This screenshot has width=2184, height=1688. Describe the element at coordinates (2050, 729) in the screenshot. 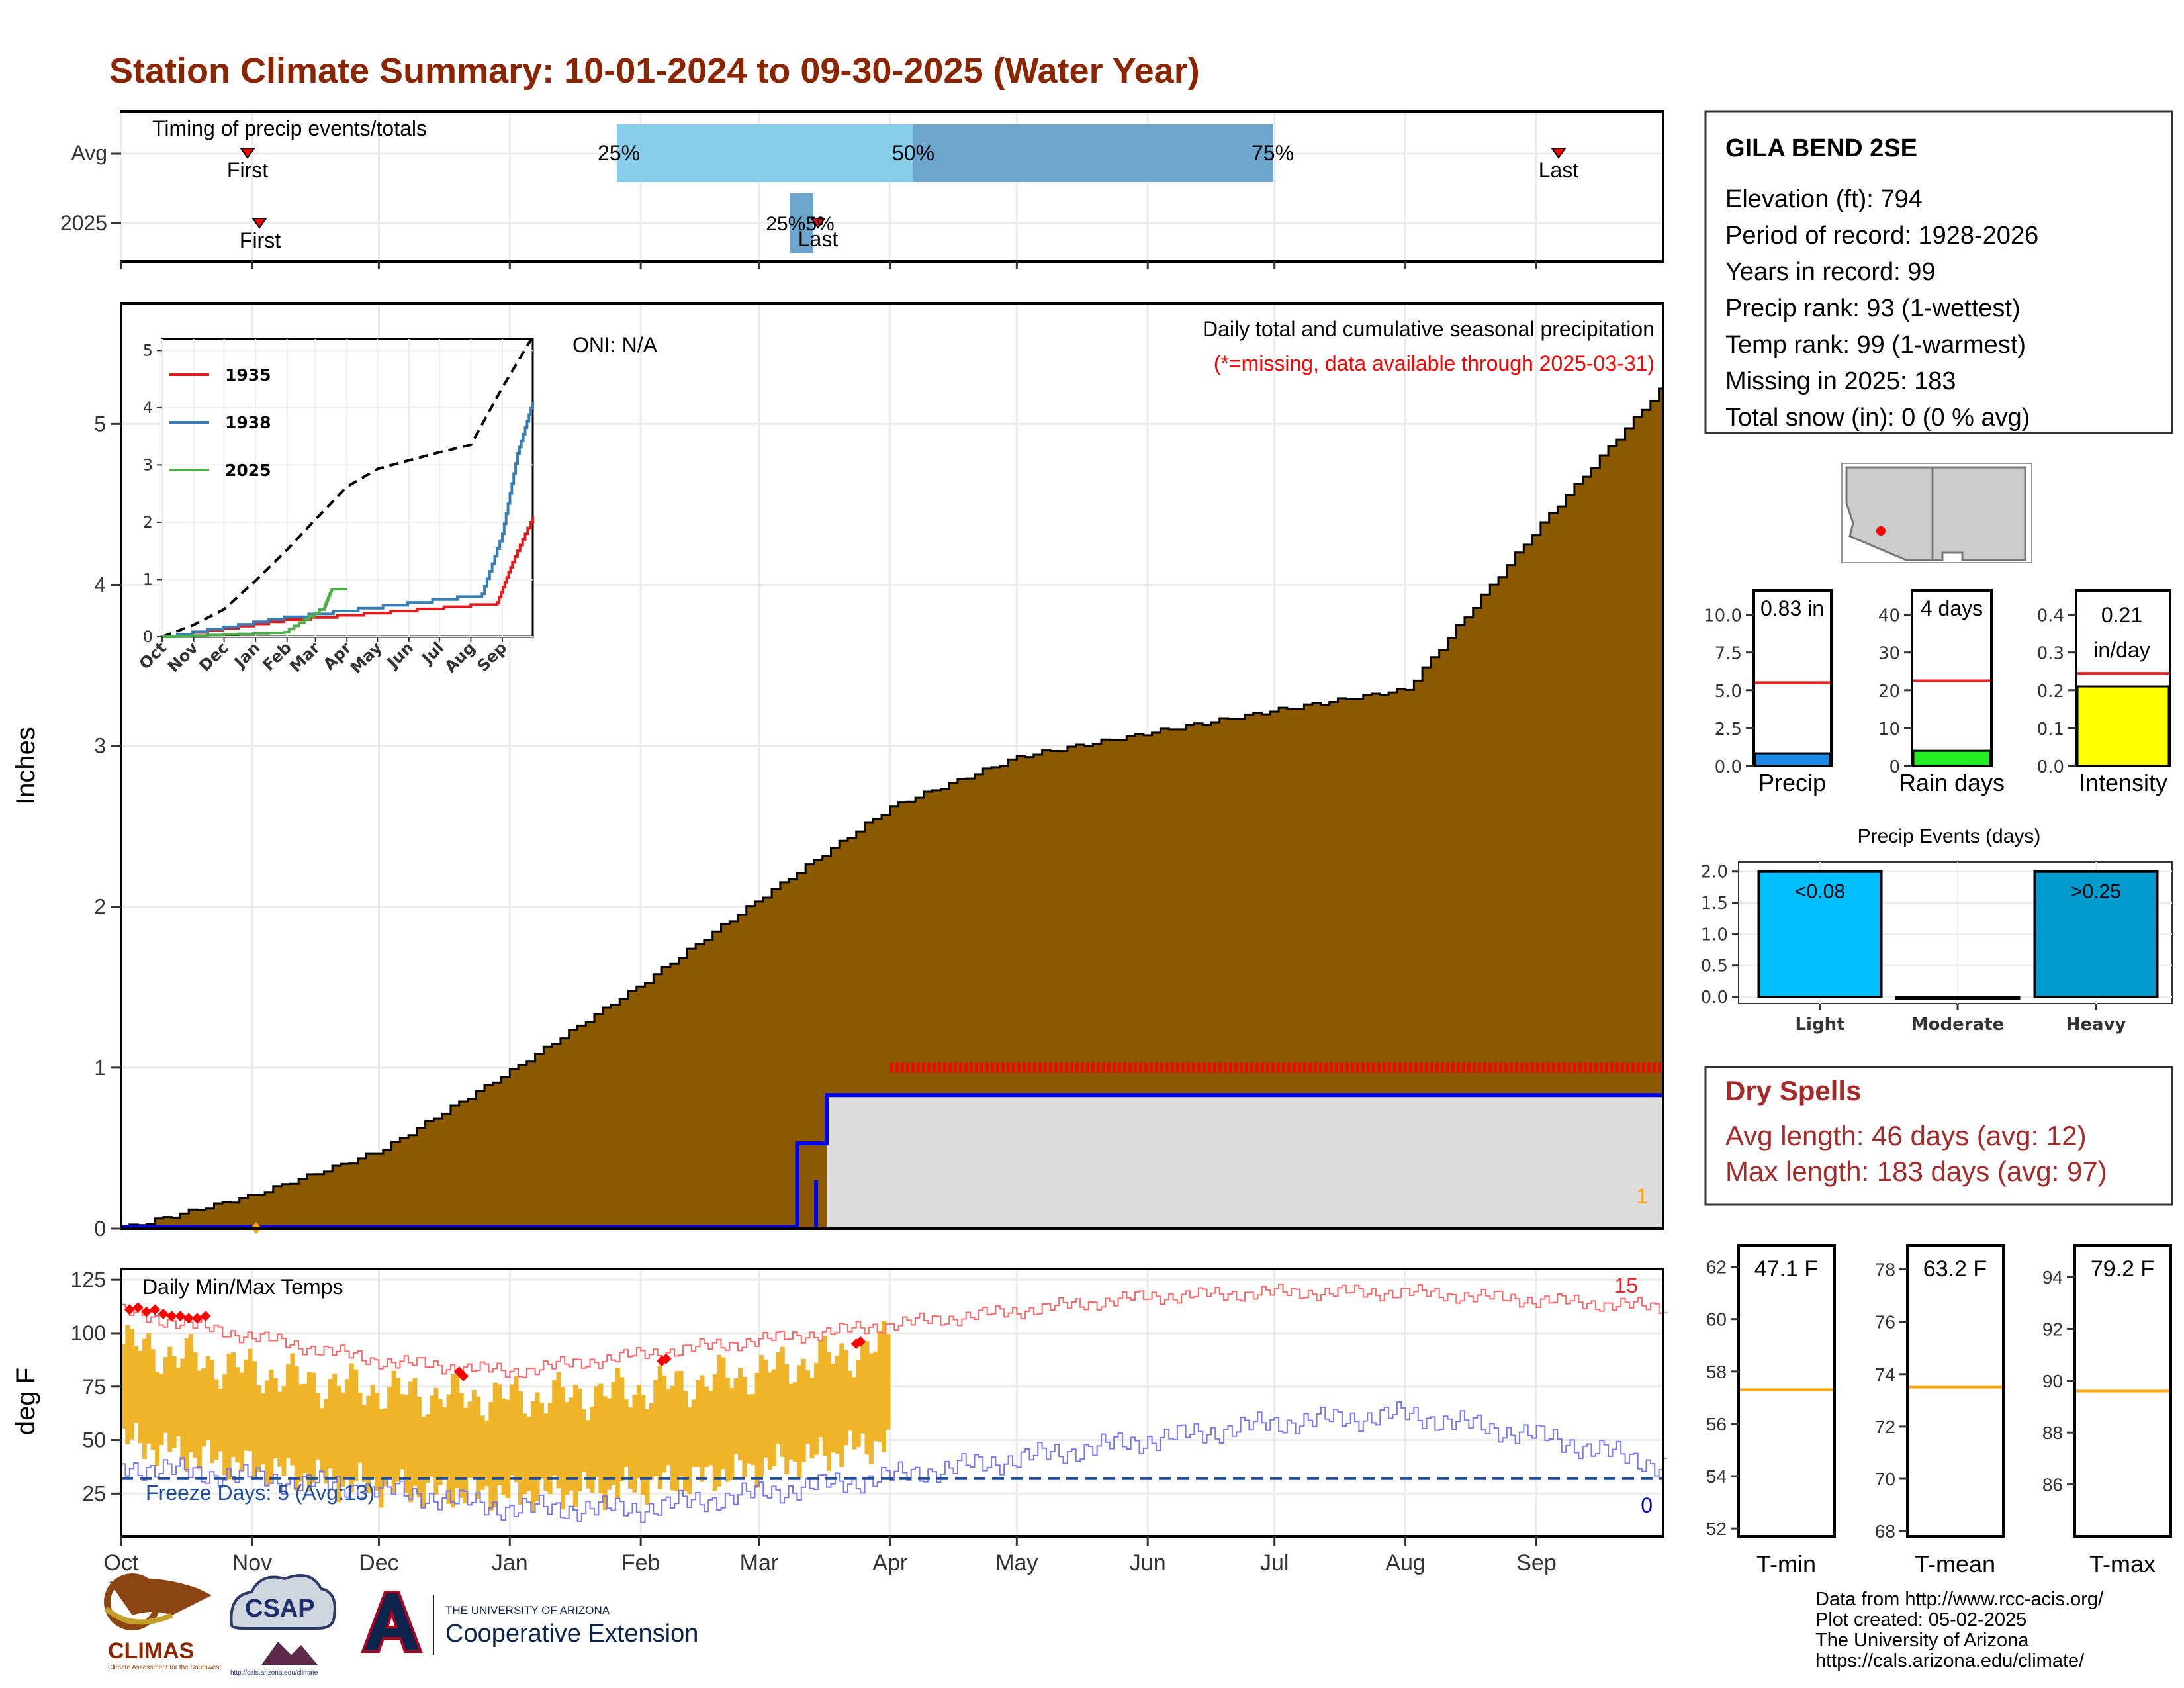

I see `mini-box-y-tick-label: 0.1` at that location.